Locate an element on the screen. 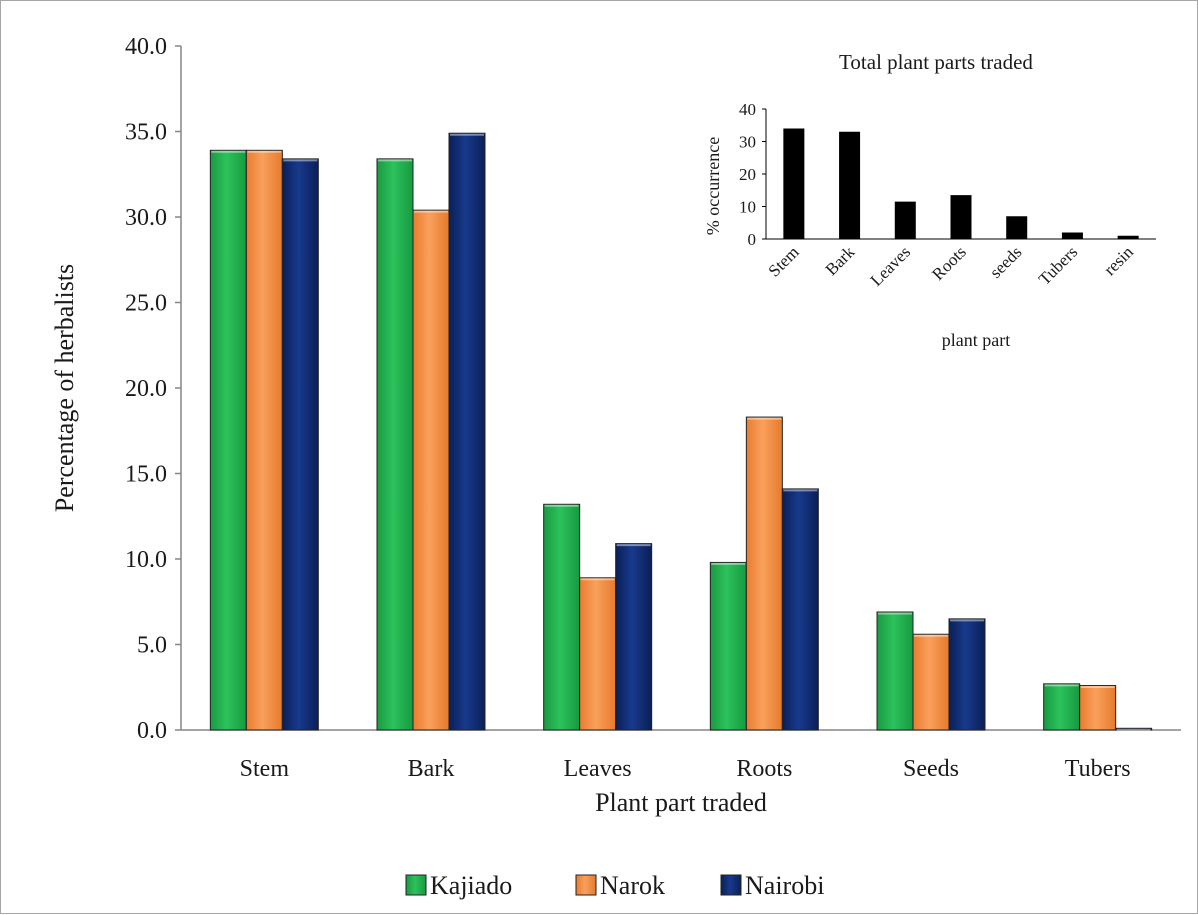 The width and height of the screenshot is (1198, 915). inset-y-ticks: 0 10 20 30 40 is located at coordinates (752, 174).